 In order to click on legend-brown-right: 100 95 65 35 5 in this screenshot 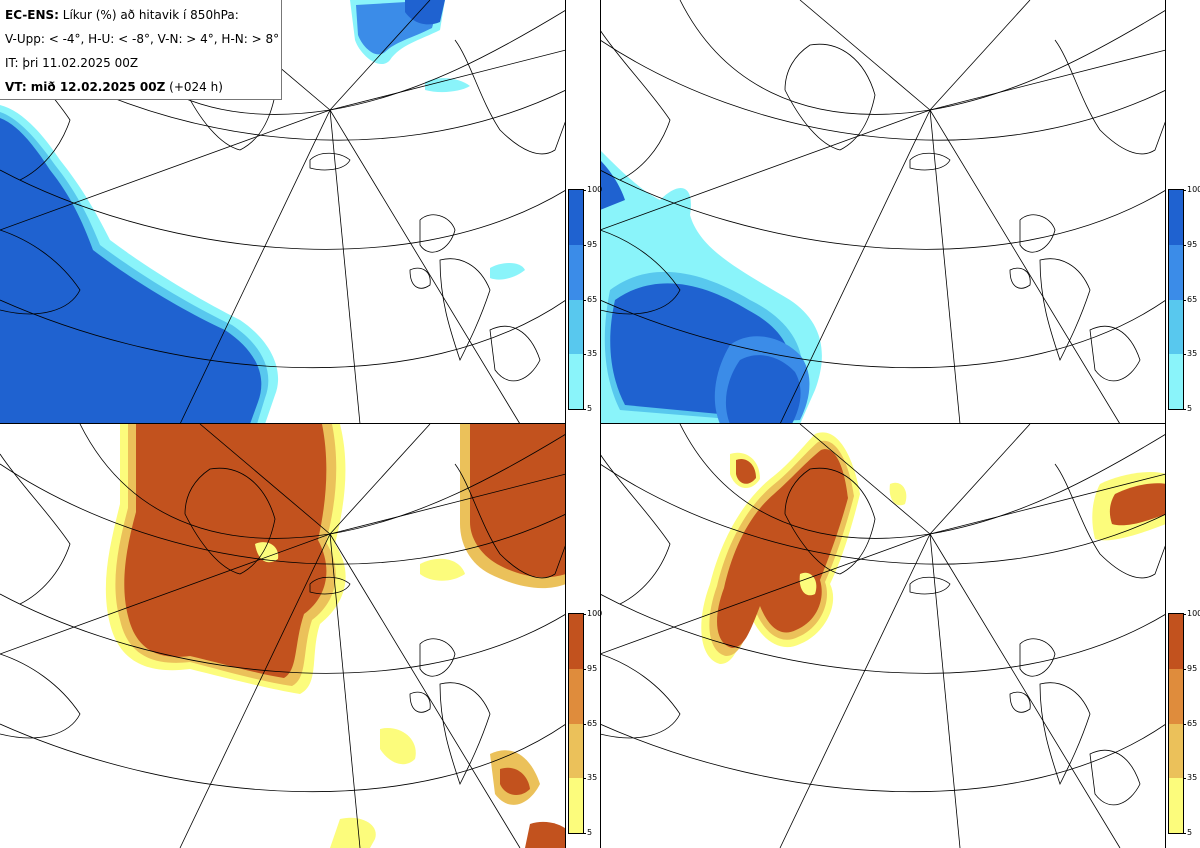, I will do `click(1184, 723)`.